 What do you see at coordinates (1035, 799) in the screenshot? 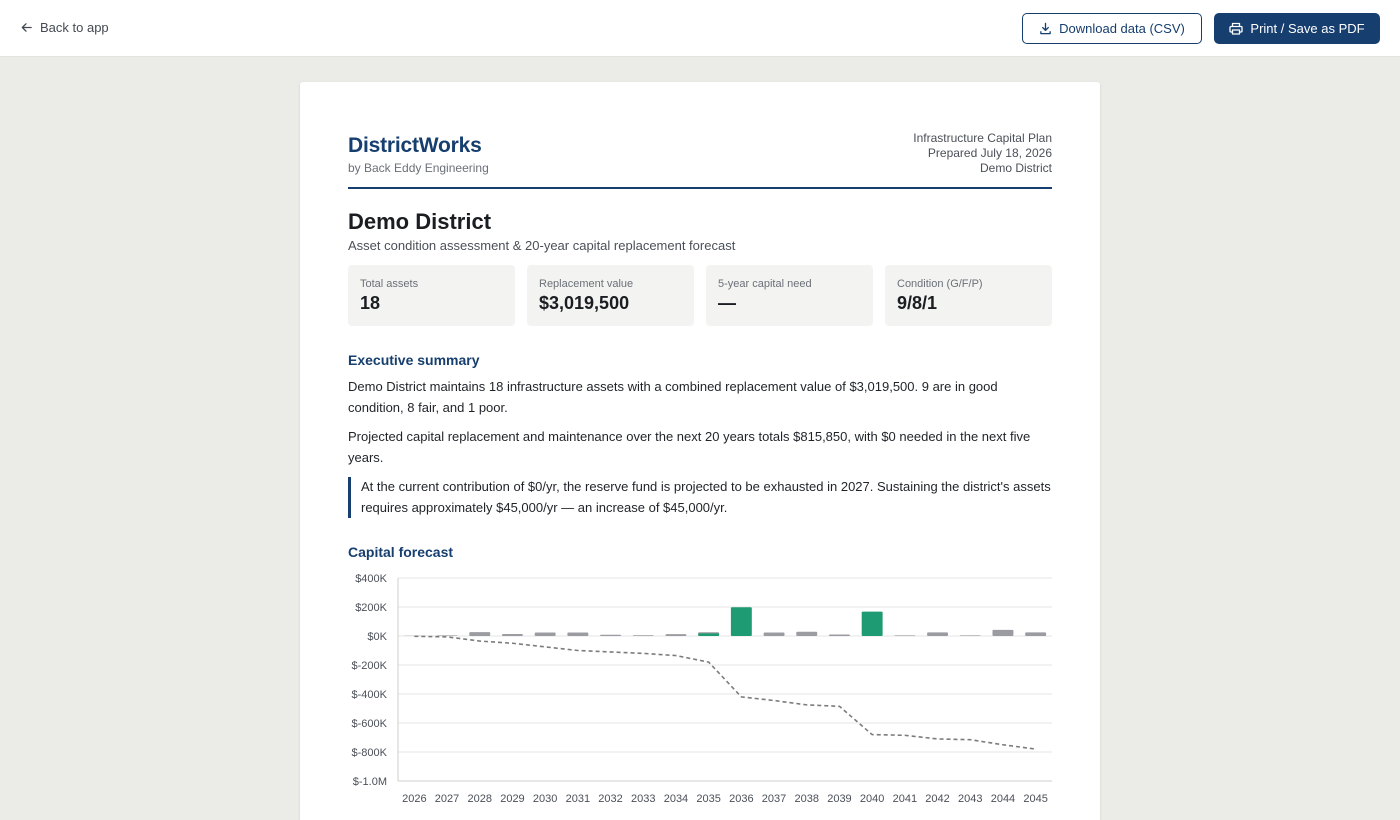
I see `x-tick-label: 2045` at bounding box center [1035, 799].